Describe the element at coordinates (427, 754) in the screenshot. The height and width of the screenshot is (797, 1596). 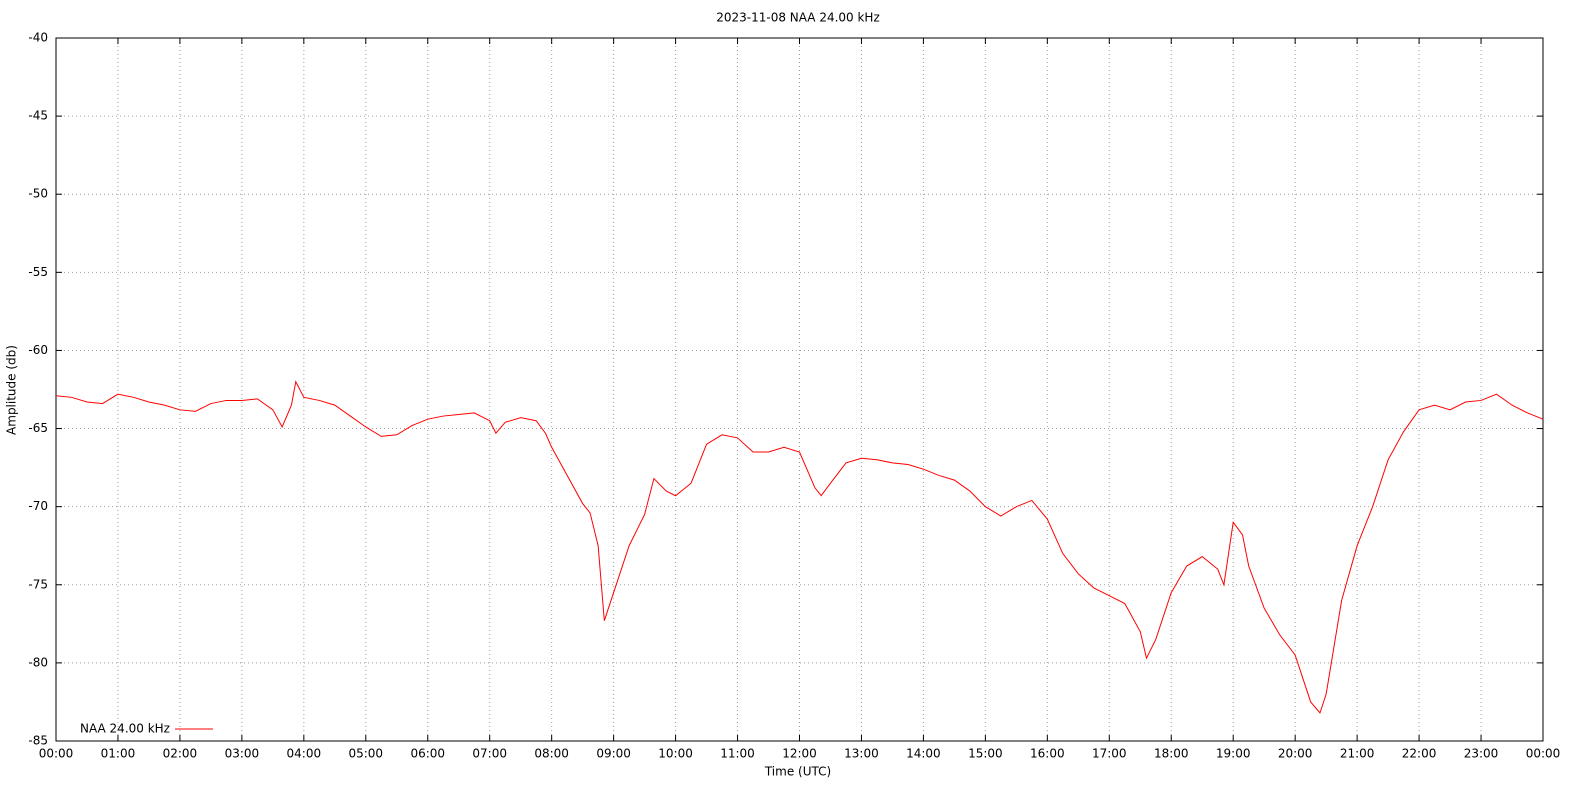
I see `x-tick-label: 06:00` at that location.